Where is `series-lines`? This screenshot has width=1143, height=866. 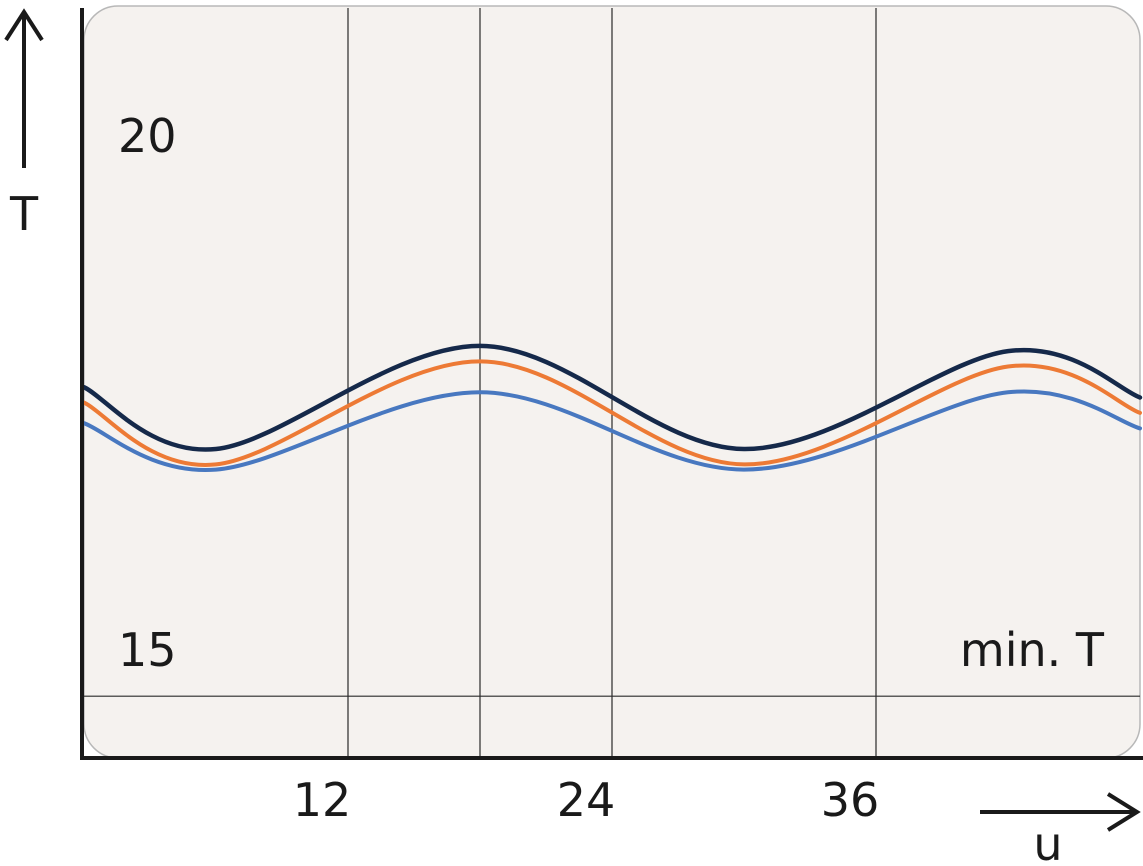
series-lines is located at coordinates (612, 407).